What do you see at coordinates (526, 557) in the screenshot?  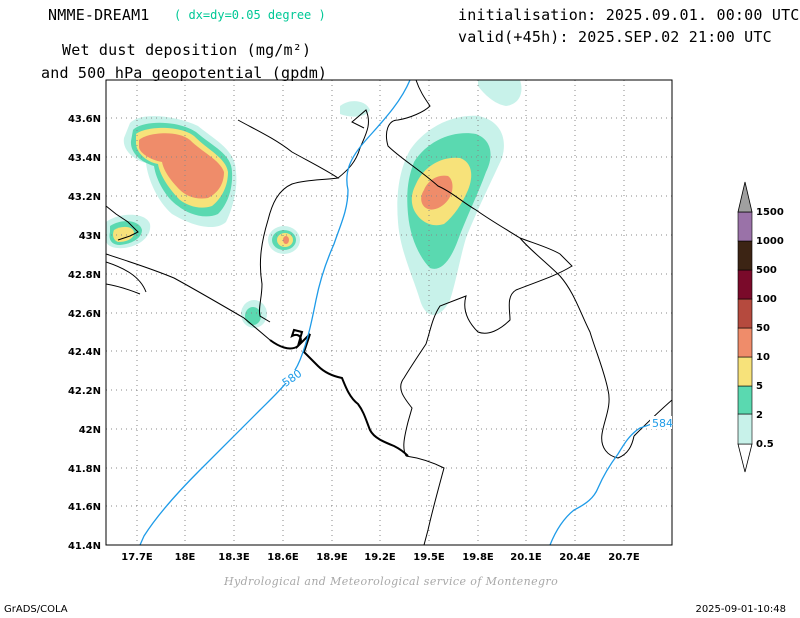 I see `lon-tick: 20.1E` at bounding box center [526, 557].